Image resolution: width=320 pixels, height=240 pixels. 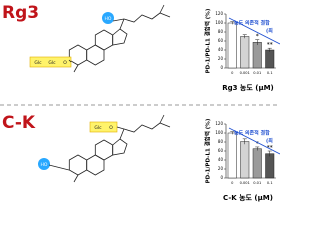 What do you see at coordinates (248, 87) in the screenshot?
I see `x-axis-label: Rg3 농도 (μM)` at bounding box center [248, 87].